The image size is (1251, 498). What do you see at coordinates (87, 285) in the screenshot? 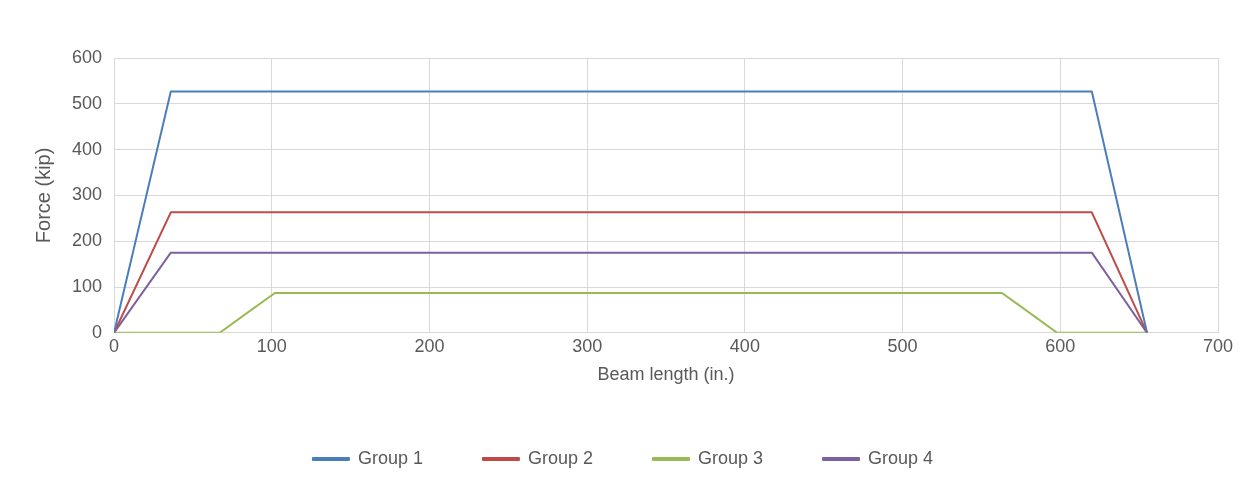
I see `y-tick-label: 100` at bounding box center [87, 285].